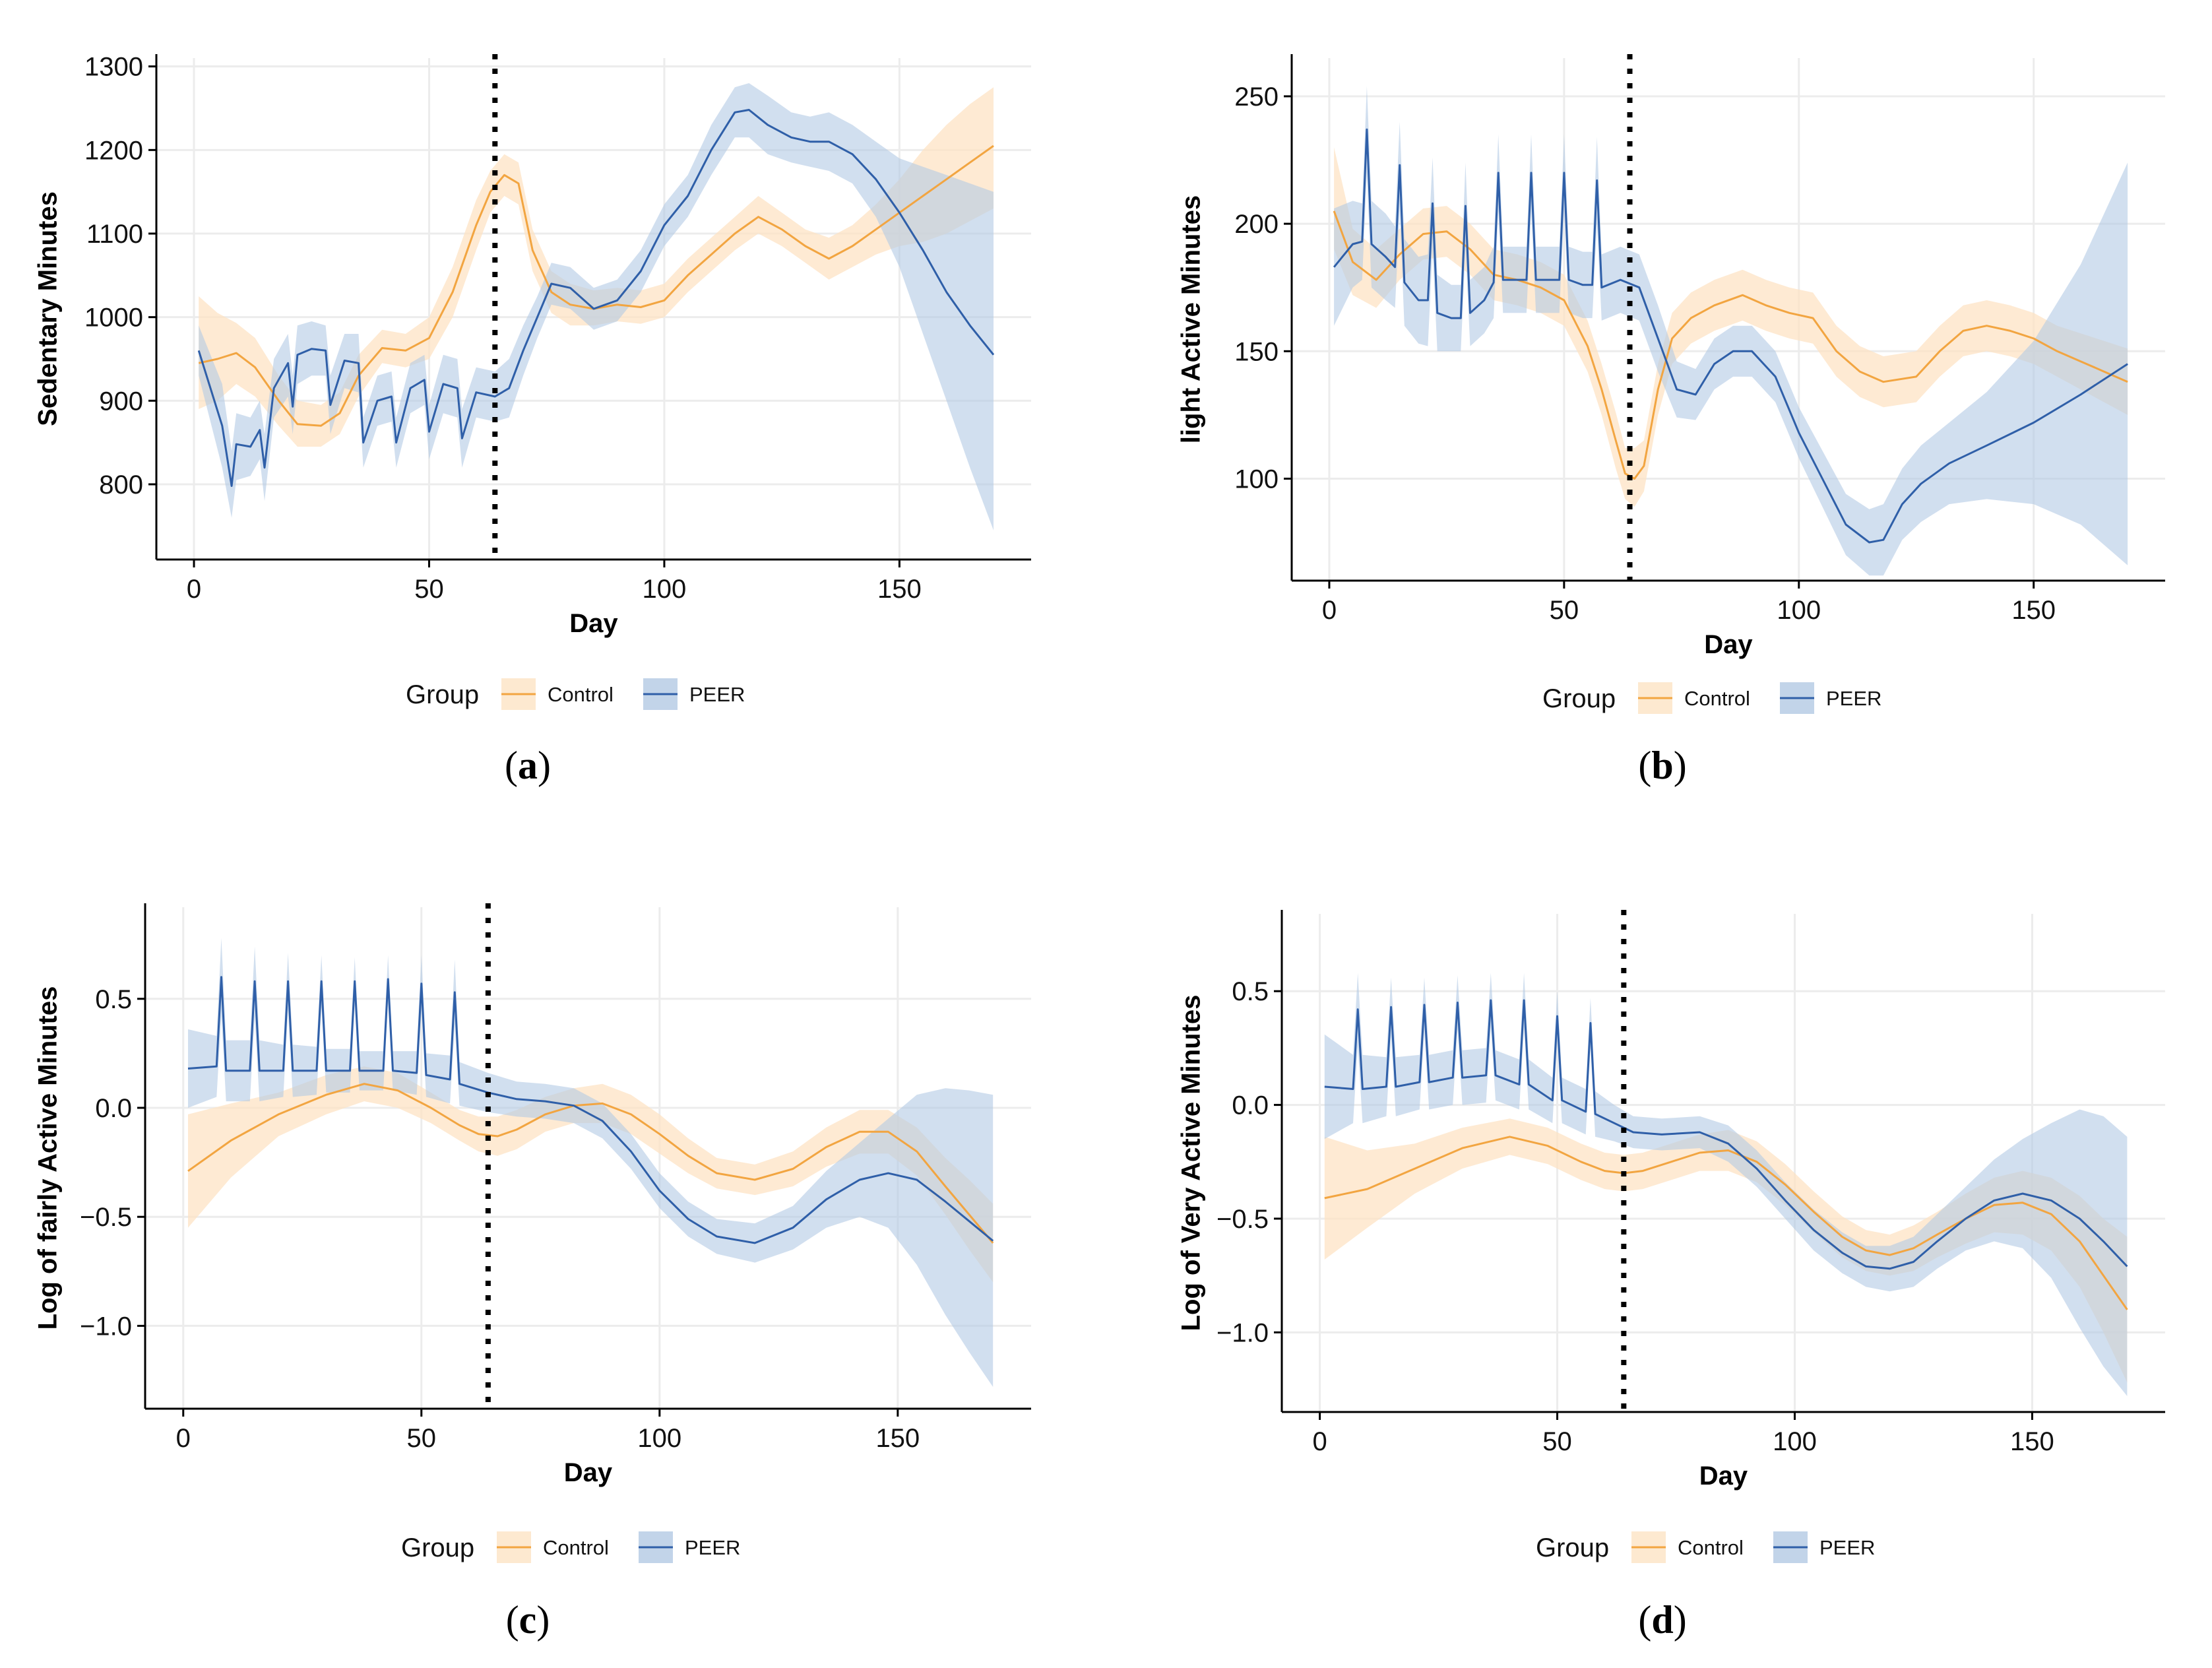  I want to click on panel-a-lines, so click(596, 298).